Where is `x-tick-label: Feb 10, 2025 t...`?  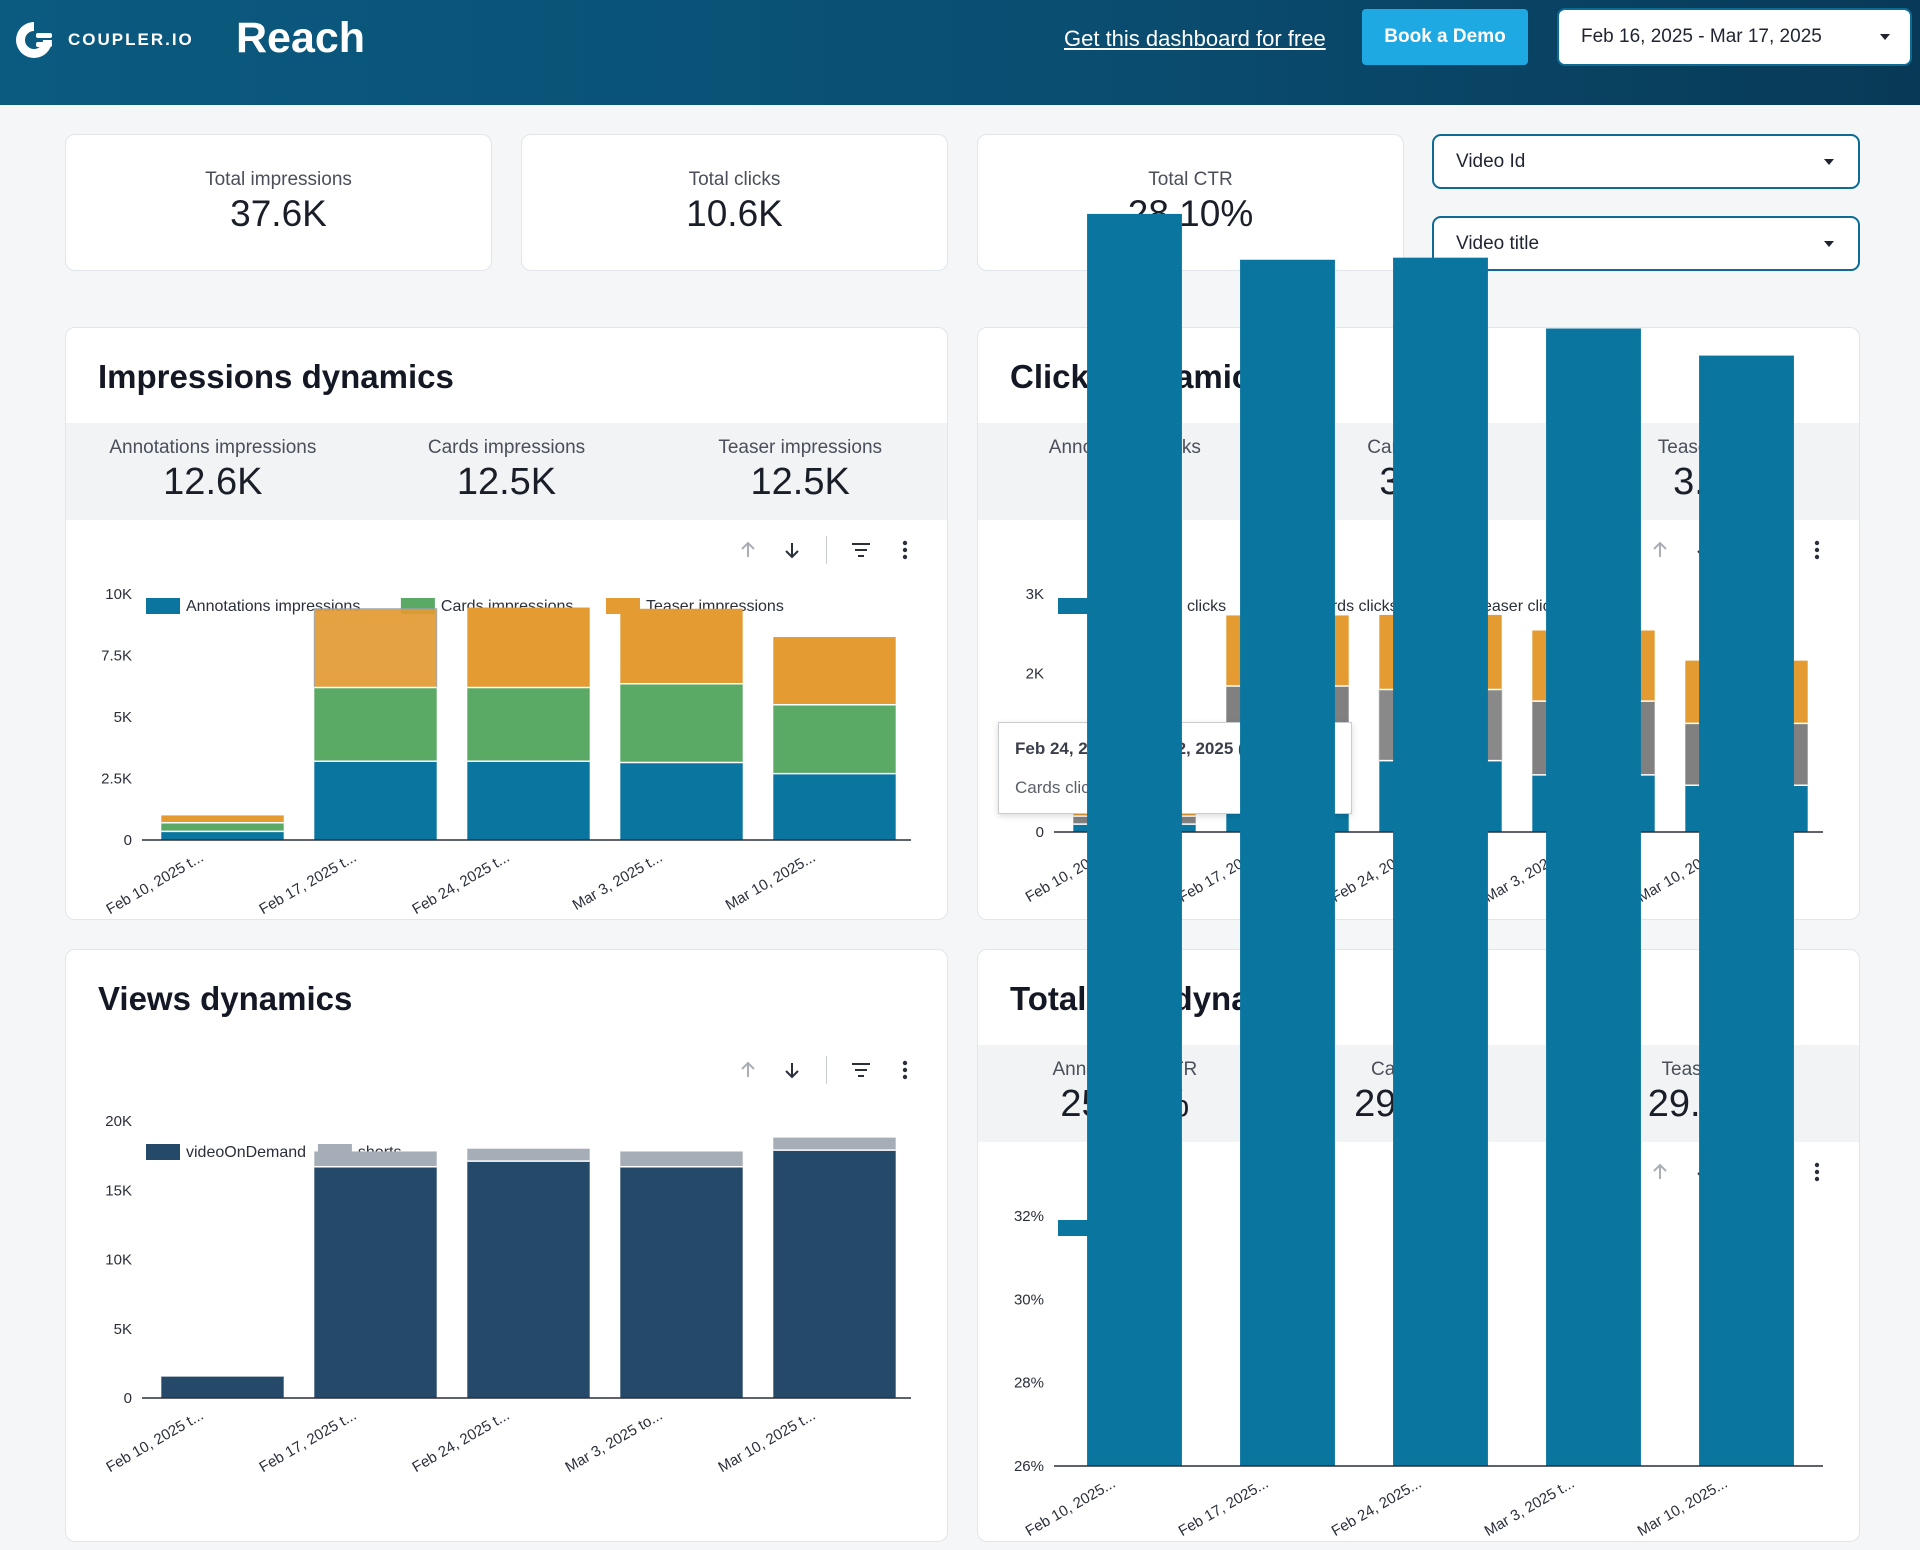 x-tick-label: Feb 10, 2025 t... is located at coordinates (154, 1441).